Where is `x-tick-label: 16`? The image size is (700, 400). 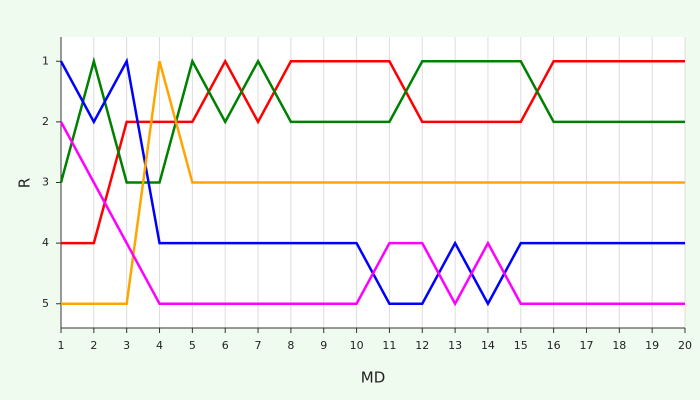
x-tick-label: 16 is located at coordinates (554, 345).